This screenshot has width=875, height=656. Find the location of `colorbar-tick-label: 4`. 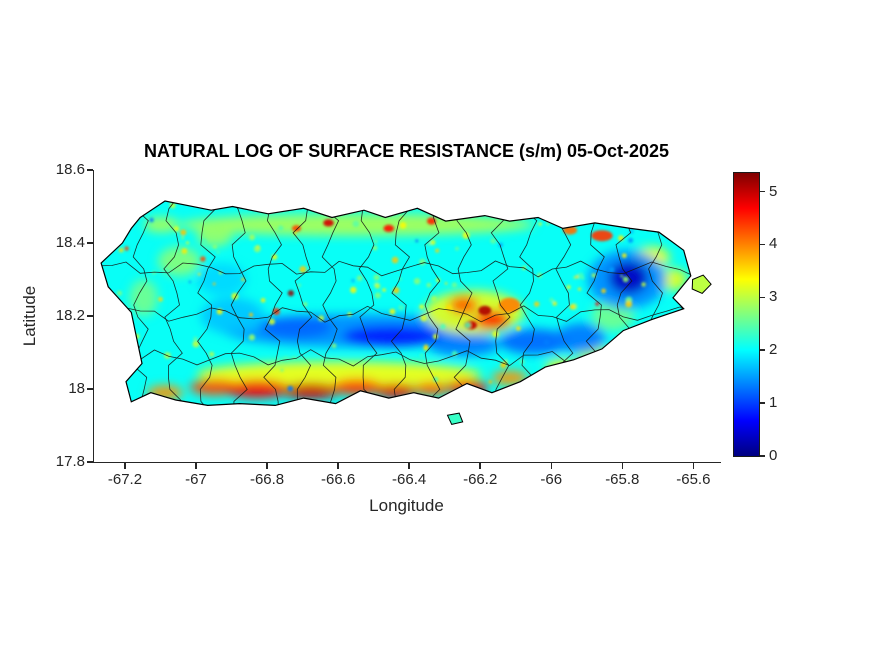

colorbar-tick-label: 4 is located at coordinates (773, 244).